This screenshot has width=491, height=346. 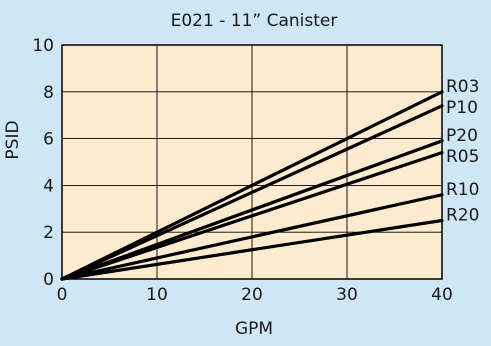 What do you see at coordinates (254, 329) in the screenshot?
I see `x-axis-label: GPM` at bounding box center [254, 329].